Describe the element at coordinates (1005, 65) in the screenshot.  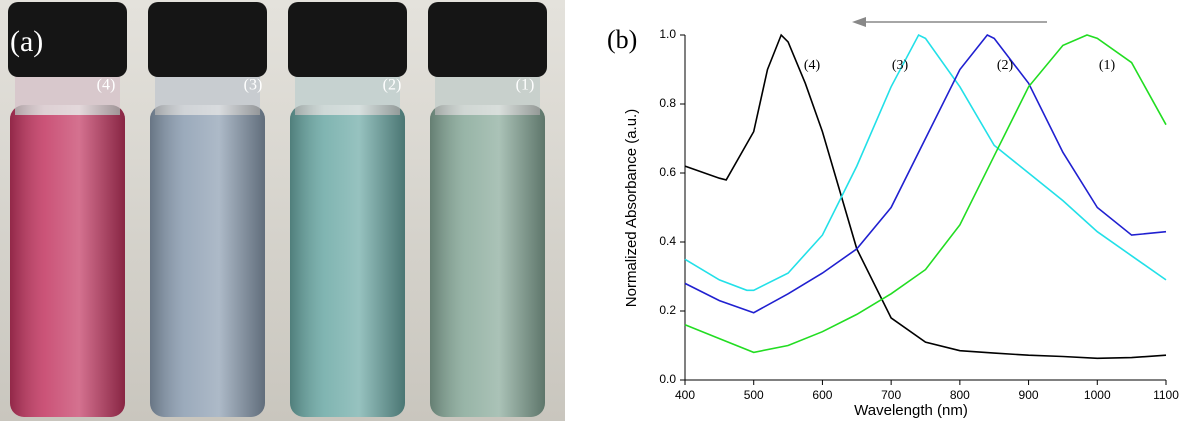
I see `series-label: (2)` at that location.